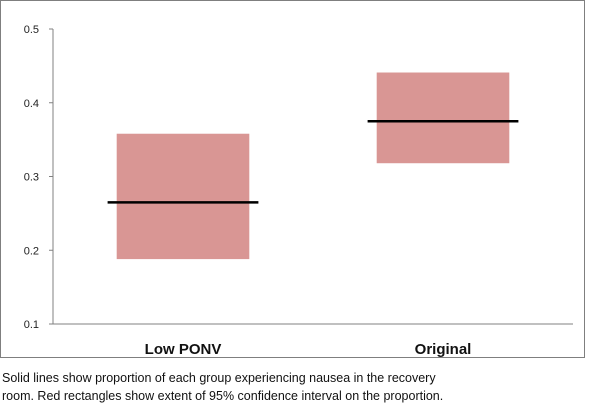 This screenshot has height=410, width=597. What do you see at coordinates (31, 30) in the screenshot?
I see `y-tick-label: 0.5` at bounding box center [31, 30].